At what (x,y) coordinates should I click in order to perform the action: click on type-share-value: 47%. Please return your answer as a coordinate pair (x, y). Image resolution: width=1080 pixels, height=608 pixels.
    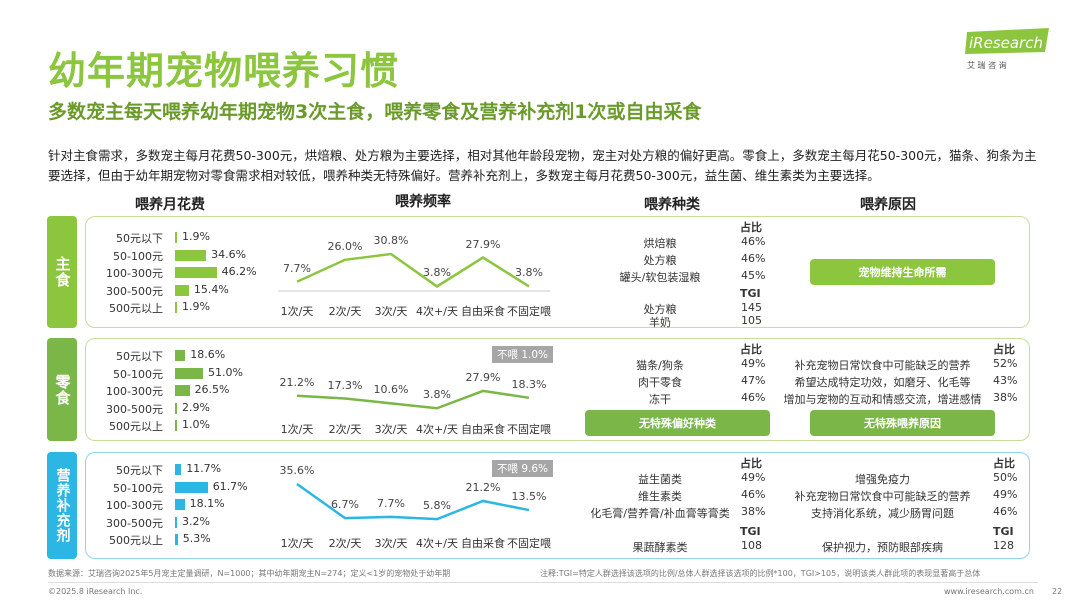
    Looking at the image, I should click on (753, 380).